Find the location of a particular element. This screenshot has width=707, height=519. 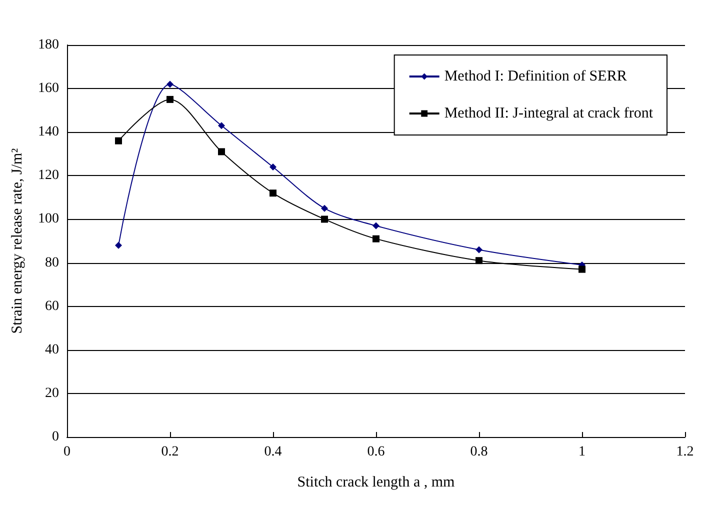

x-tick-label: 1 is located at coordinates (582, 452).